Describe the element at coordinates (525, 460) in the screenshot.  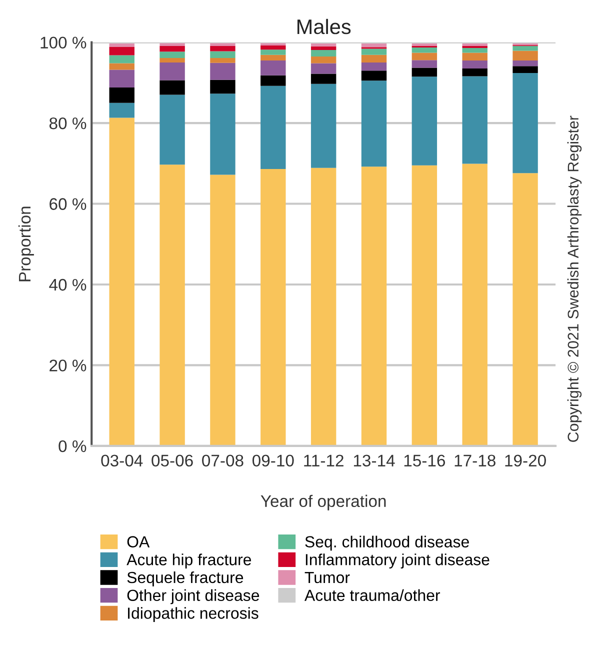
I see `x-tick-label: 19-20` at that location.